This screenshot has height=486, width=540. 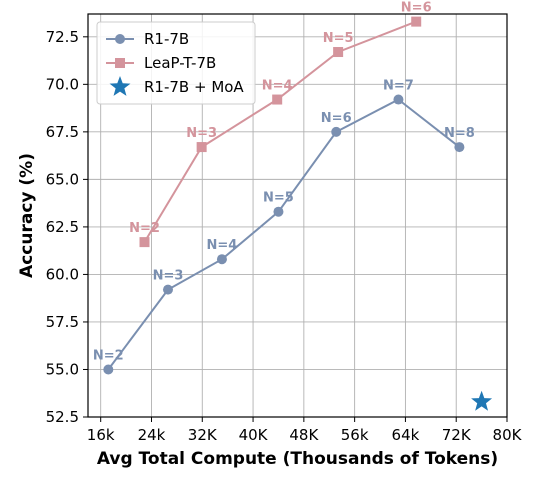 I want to click on x-tick-label: 56k, so click(x=355, y=435).